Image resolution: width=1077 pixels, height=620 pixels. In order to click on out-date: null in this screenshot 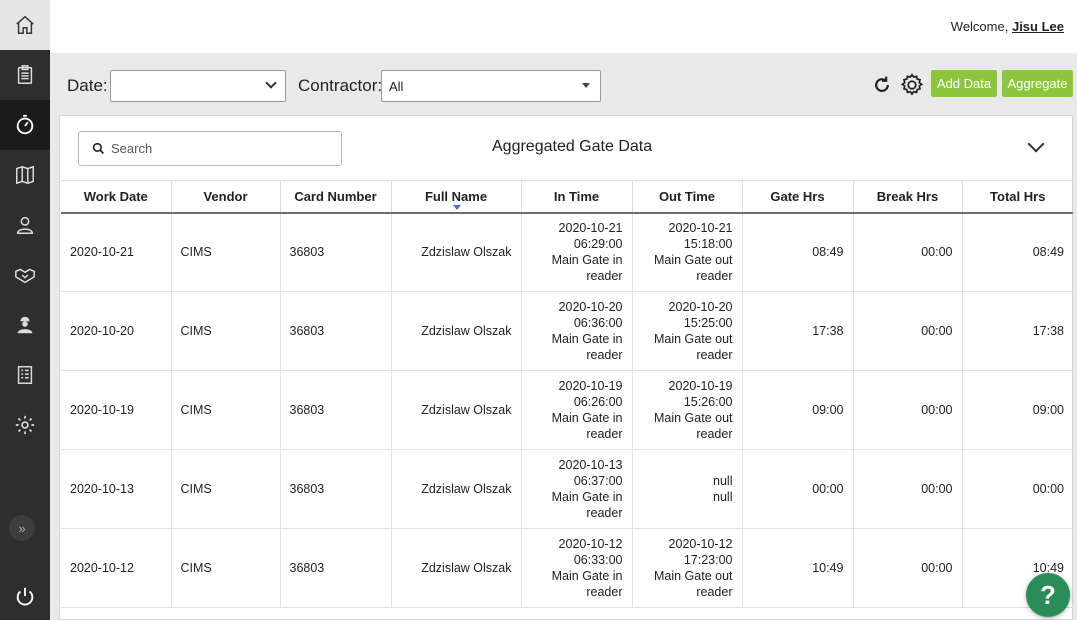, I will do `click(723, 481)`.